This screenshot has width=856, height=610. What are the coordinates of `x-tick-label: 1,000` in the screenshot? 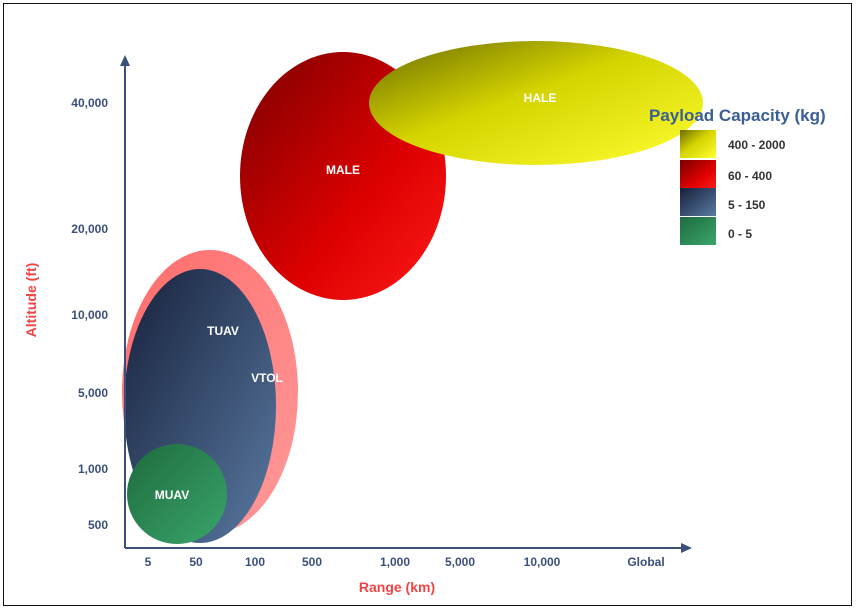 It's located at (395, 562).